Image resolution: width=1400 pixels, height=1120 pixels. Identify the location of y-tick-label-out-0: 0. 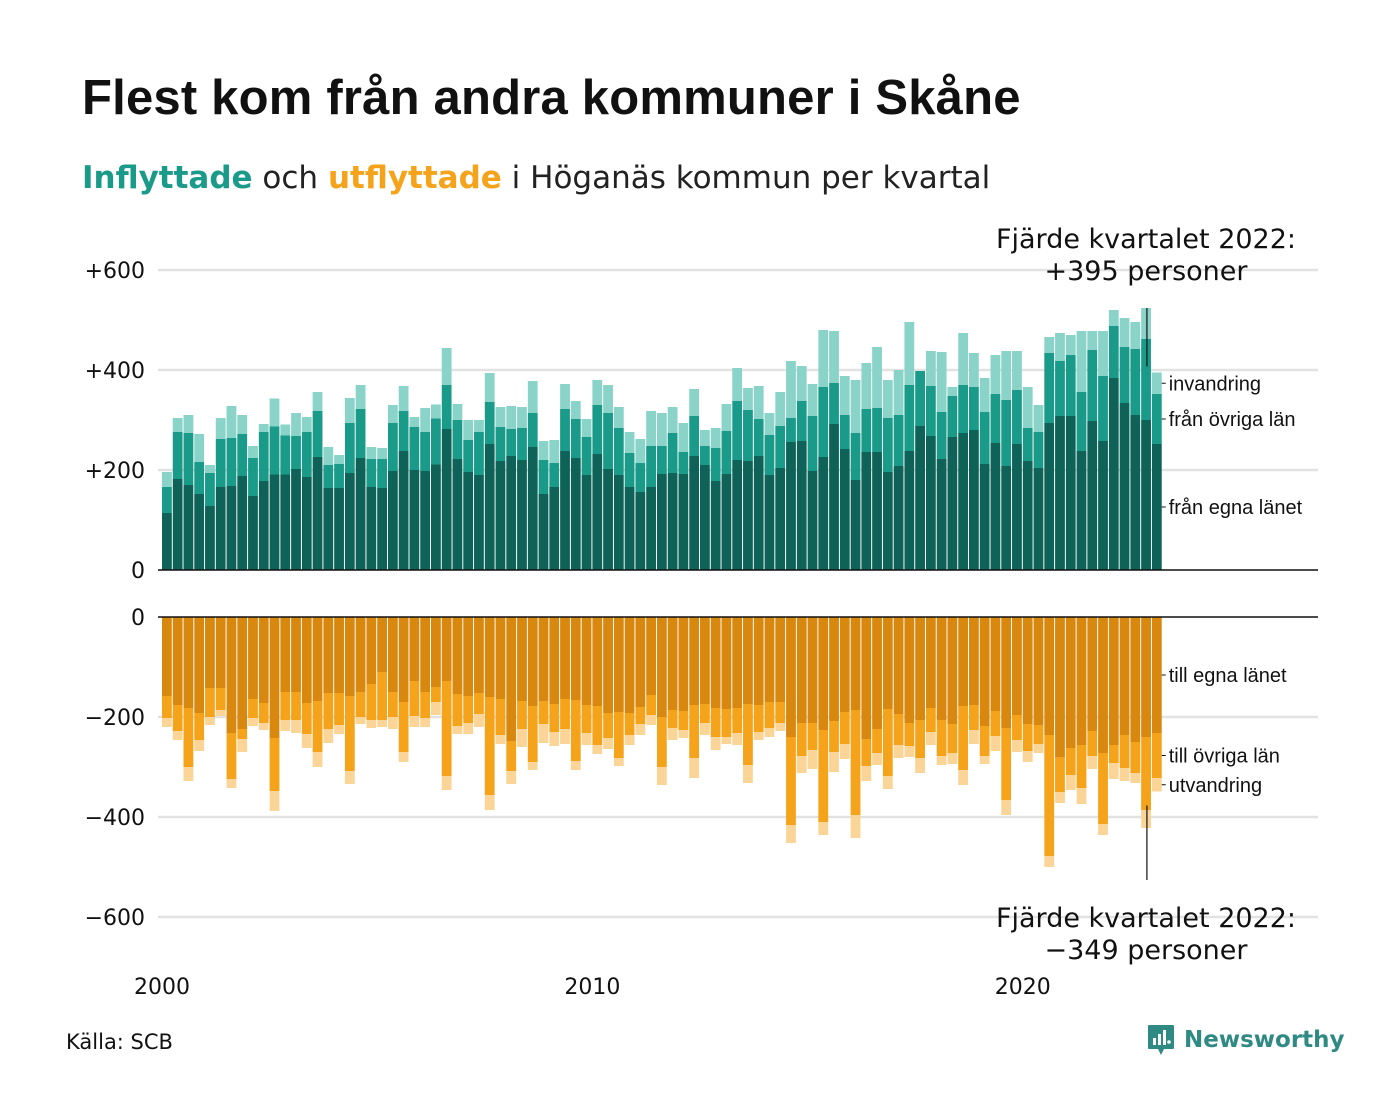
(138, 618).